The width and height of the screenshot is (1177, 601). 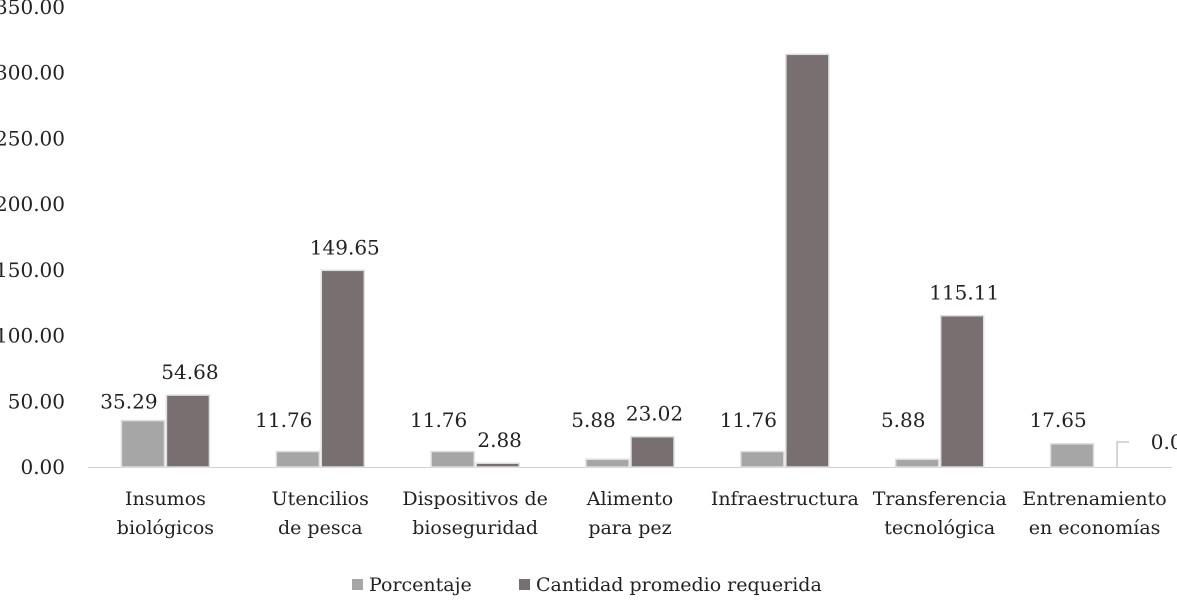 What do you see at coordinates (1095, 528) in the screenshot?
I see `x-category-label: en economías` at bounding box center [1095, 528].